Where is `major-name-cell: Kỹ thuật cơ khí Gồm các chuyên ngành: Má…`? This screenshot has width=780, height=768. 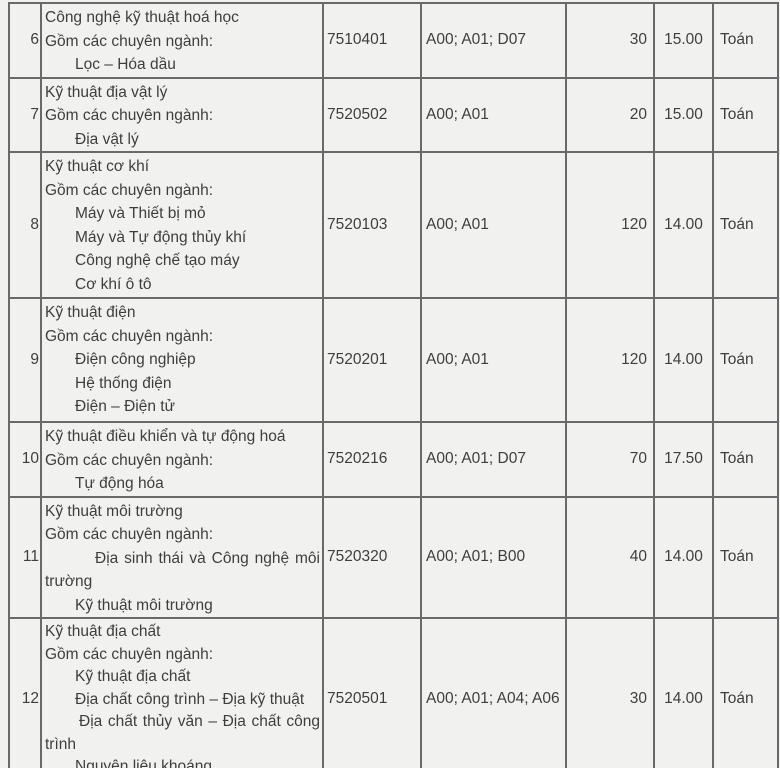 major-name-cell: Kỹ thuật cơ khí Gồm các chuyên ngành: Má… is located at coordinates (182, 225).